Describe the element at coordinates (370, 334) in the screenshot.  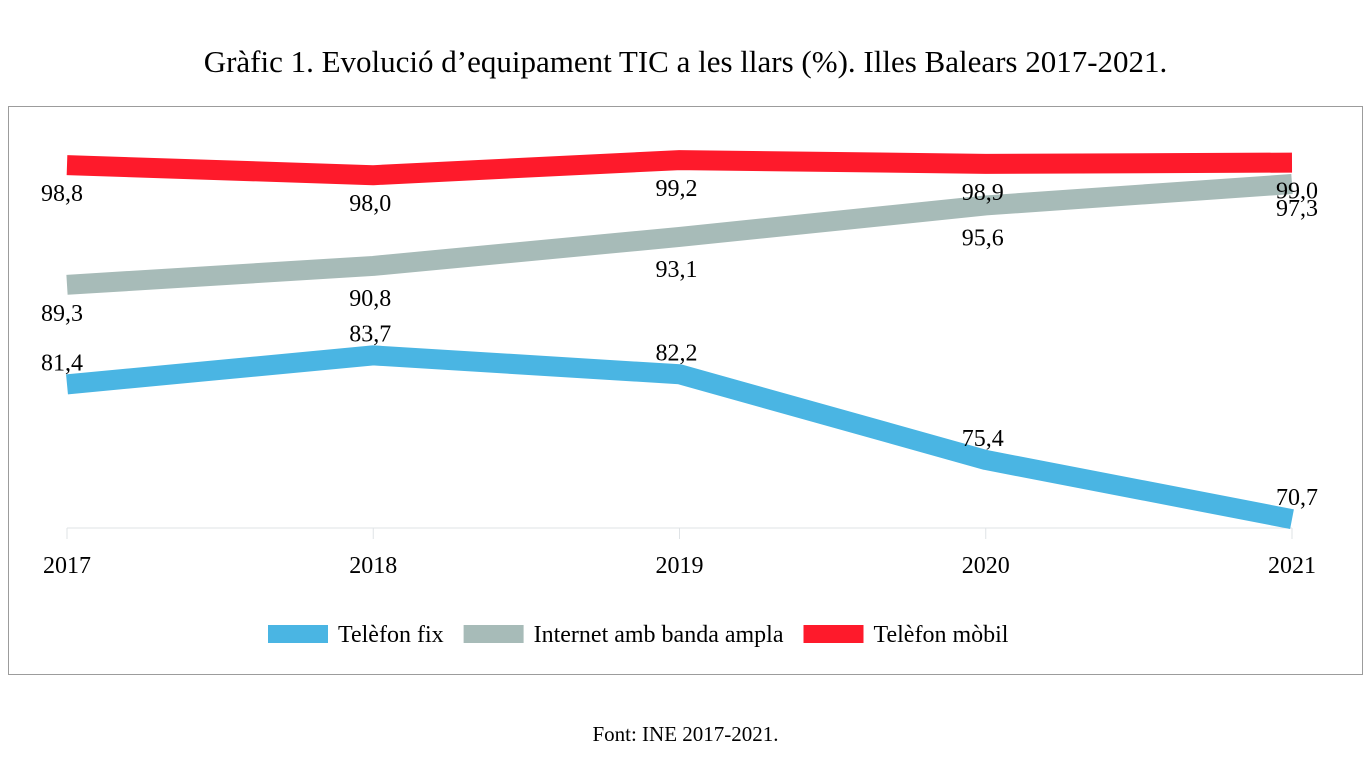
I see `data-label: 83,7` at that location.